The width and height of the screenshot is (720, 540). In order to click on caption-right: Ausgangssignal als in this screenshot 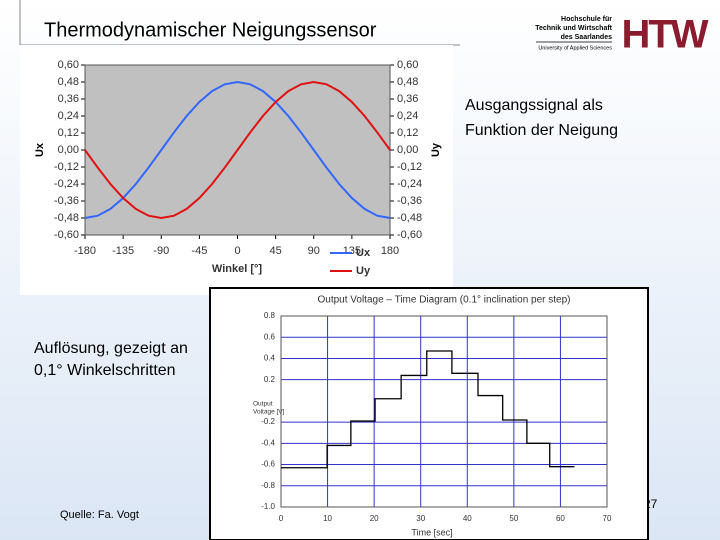, I will do `click(534, 105)`.